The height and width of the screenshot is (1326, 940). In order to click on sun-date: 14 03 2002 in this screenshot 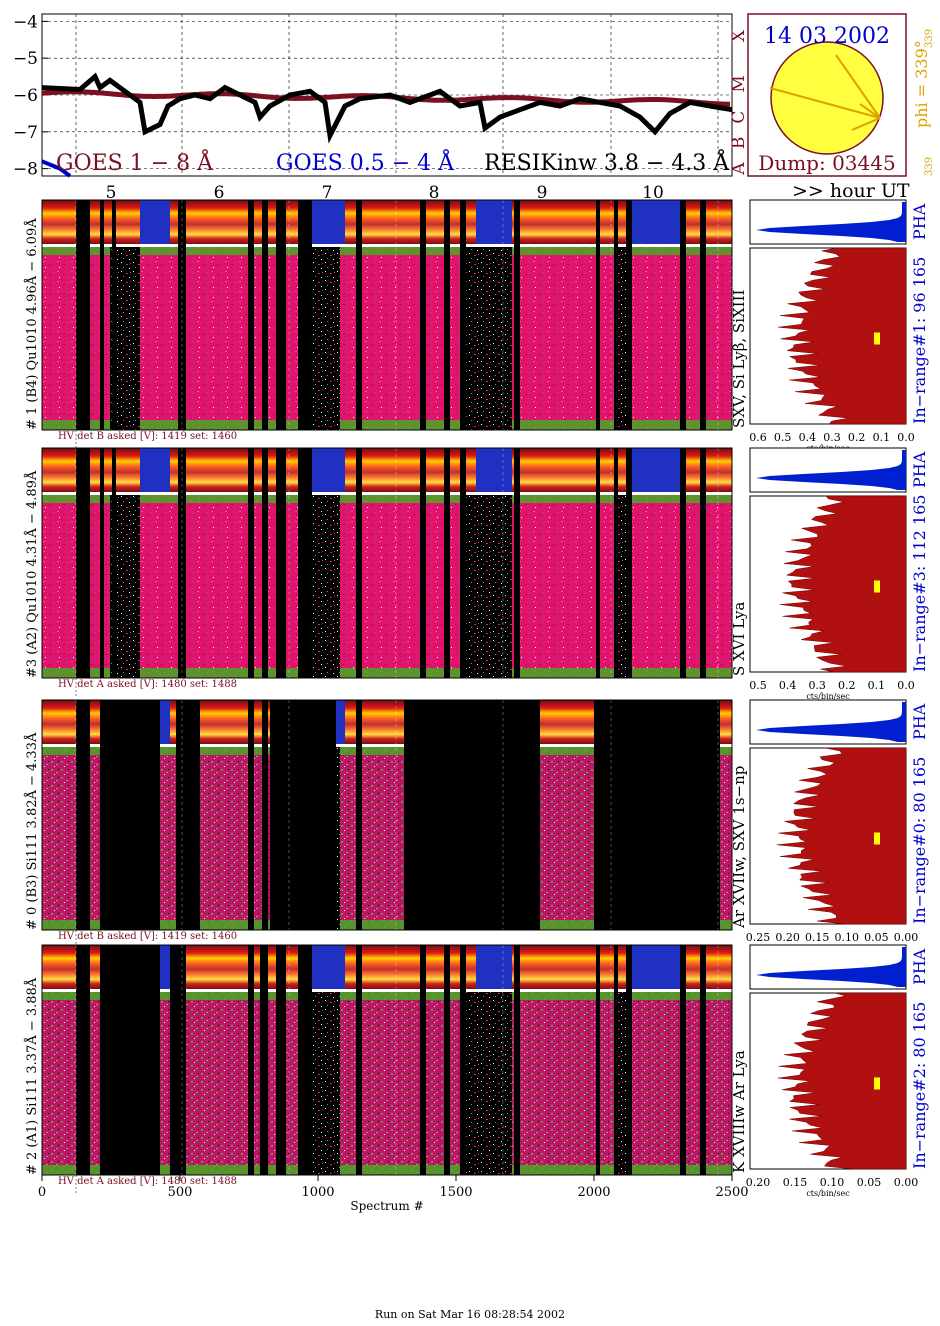, I will do `click(827, 36)`.